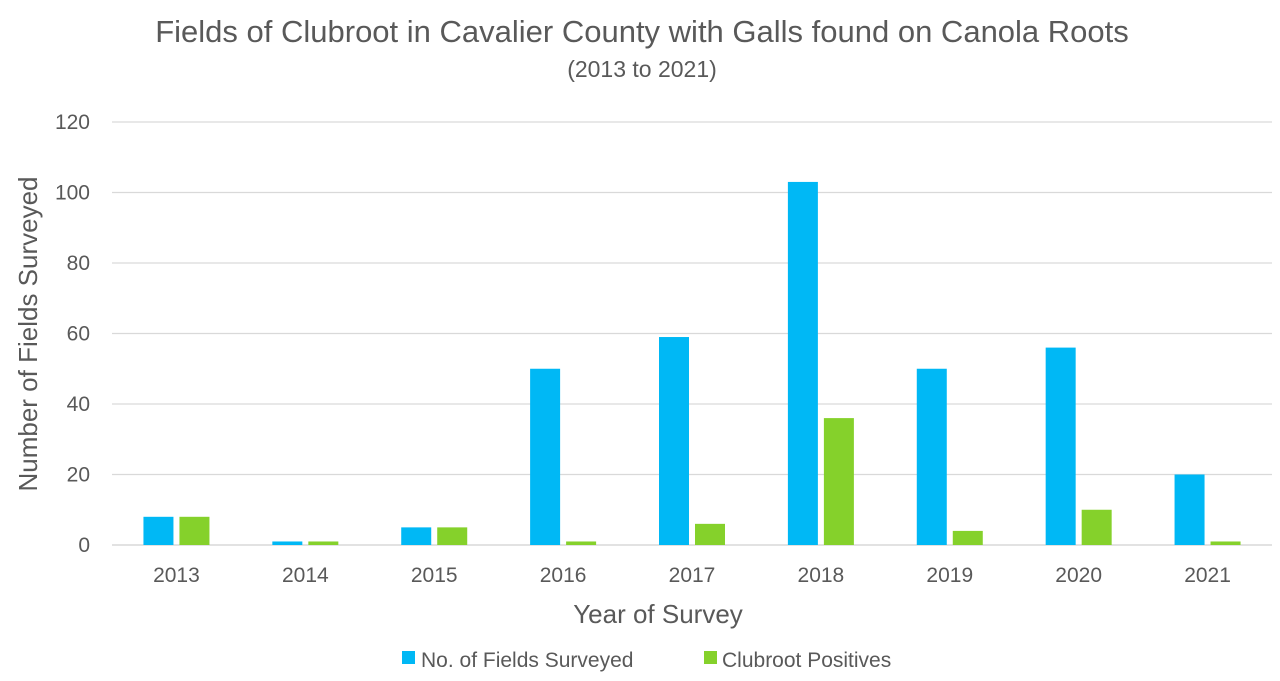 The height and width of the screenshot is (681, 1280). Describe the element at coordinates (1207, 575) in the screenshot. I see `x-tick-label: 2021` at that location.